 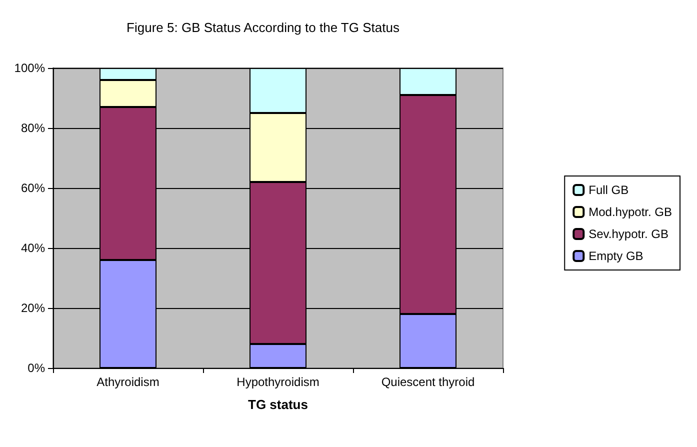 I want to click on y-tick-label: 40%, so click(x=33, y=248).